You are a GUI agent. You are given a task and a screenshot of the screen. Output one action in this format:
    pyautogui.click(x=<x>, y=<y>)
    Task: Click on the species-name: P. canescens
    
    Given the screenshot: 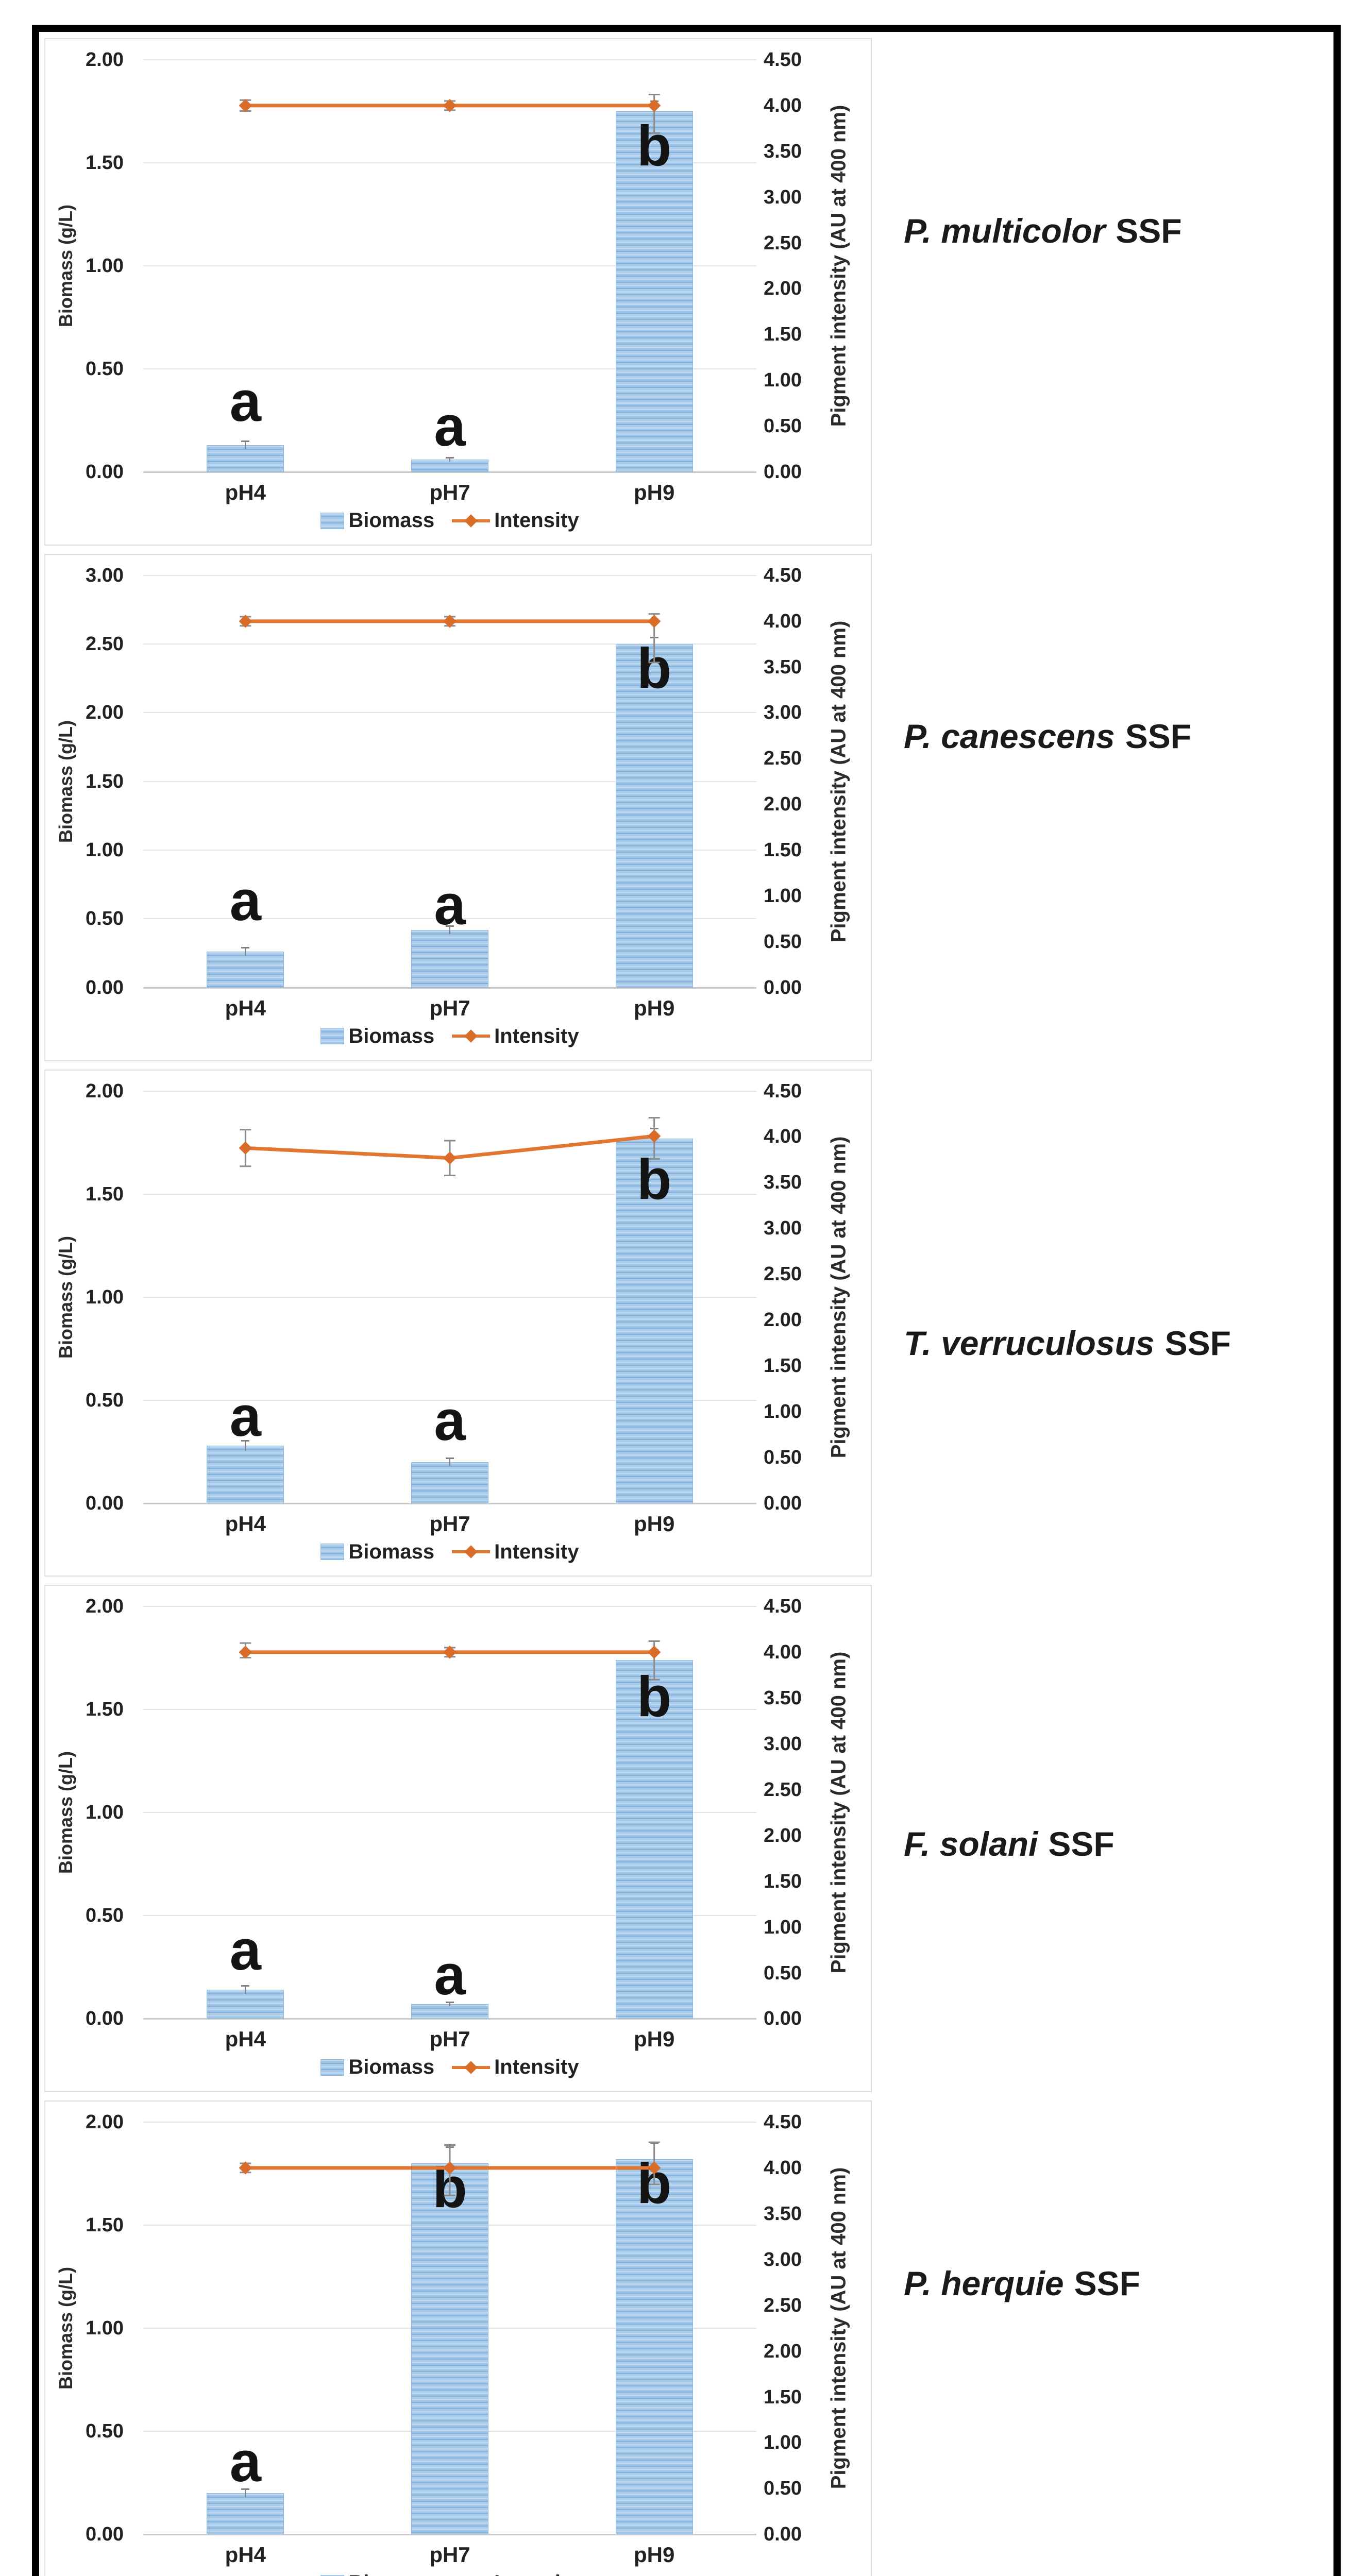 What is the action you would take?
    pyautogui.click(x=1009, y=736)
    